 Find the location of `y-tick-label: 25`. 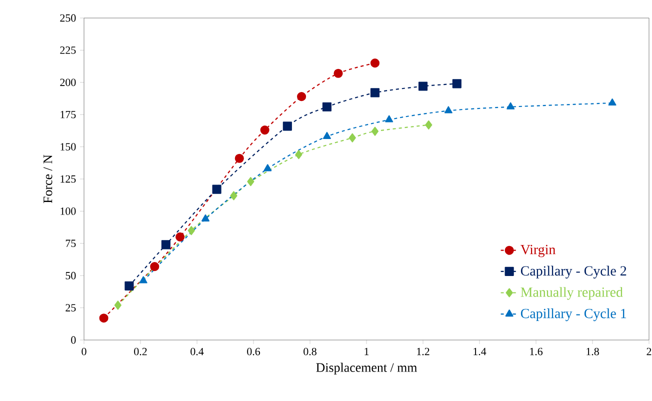

y-tick-label: 25 is located at coordinates (71, 308).